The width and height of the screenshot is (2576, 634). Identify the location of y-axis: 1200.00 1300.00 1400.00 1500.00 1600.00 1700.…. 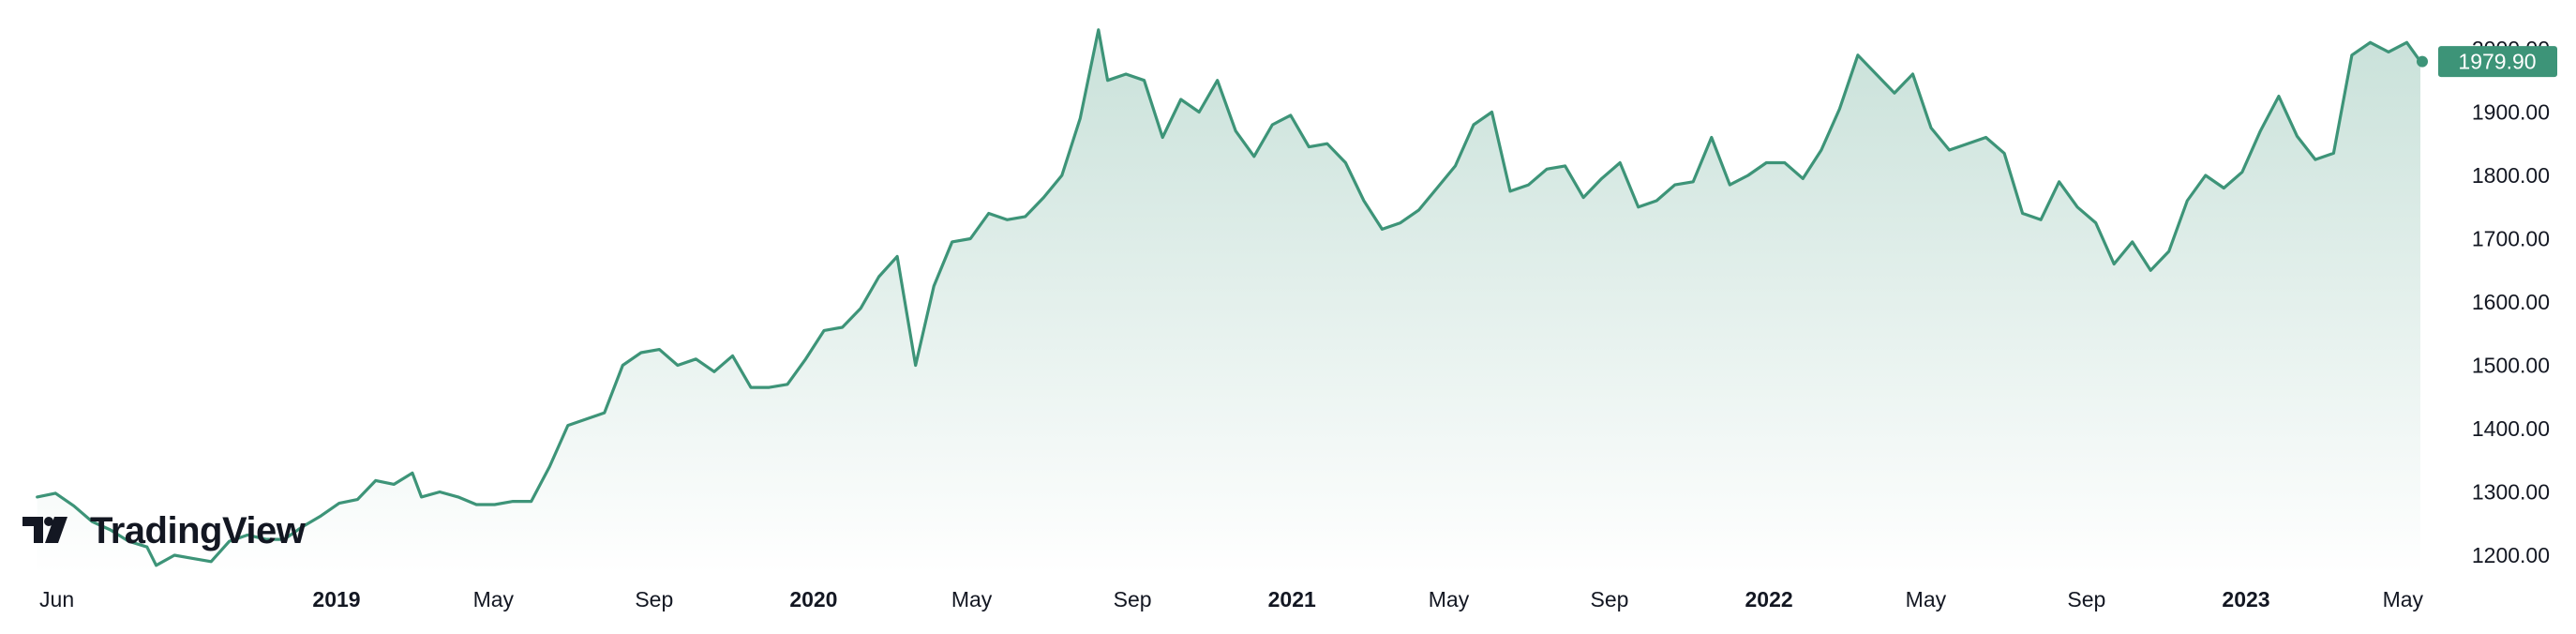
(2511, 302).